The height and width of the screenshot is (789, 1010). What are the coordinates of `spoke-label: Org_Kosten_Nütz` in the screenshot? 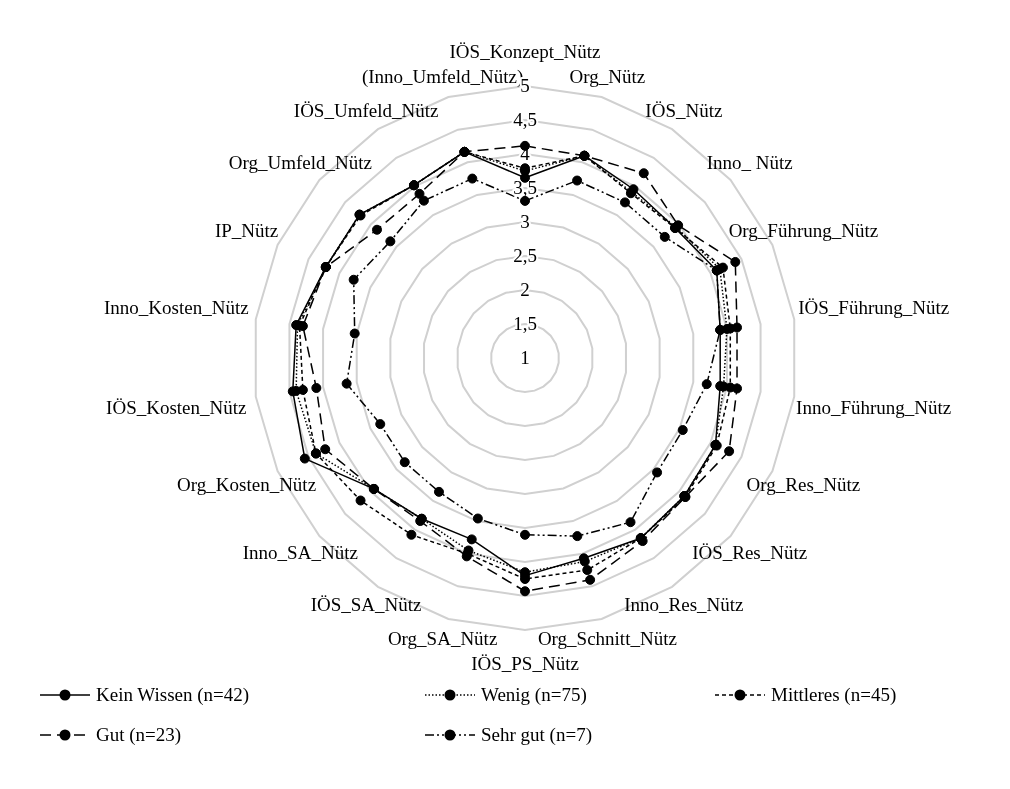 It's located at (247, 485).